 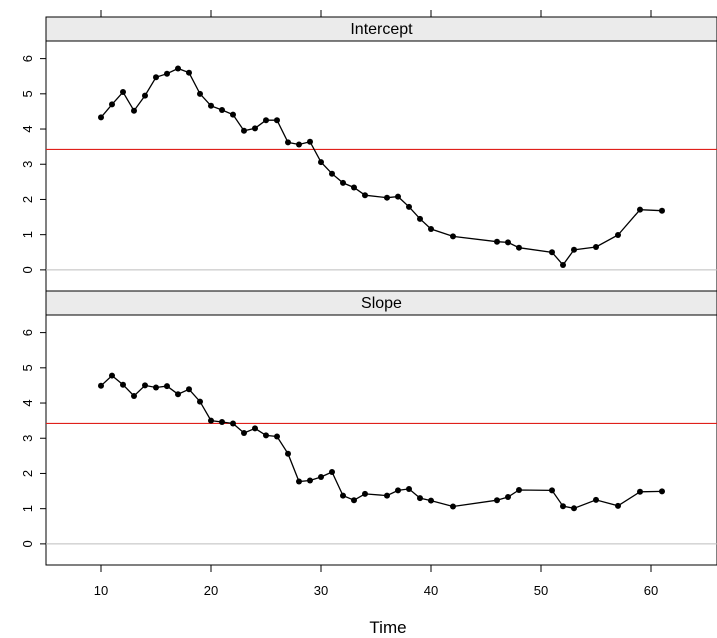 I want to click on x-tick-label: 10, so click(x=101, y=590).